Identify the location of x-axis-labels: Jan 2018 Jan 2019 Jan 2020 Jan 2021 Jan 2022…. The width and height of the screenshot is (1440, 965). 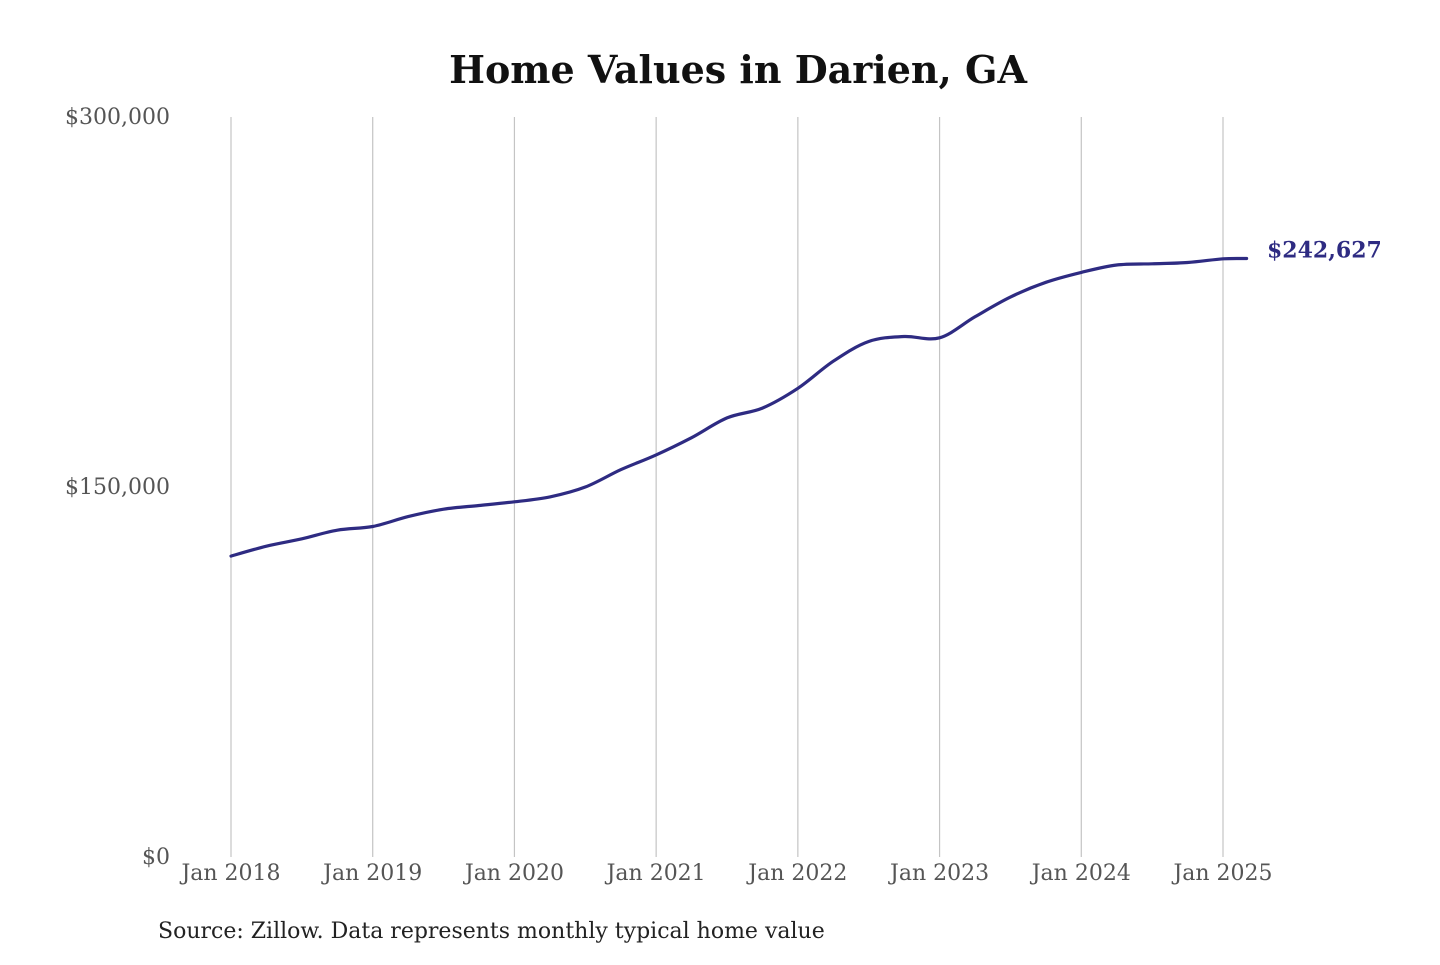
(725, 873).